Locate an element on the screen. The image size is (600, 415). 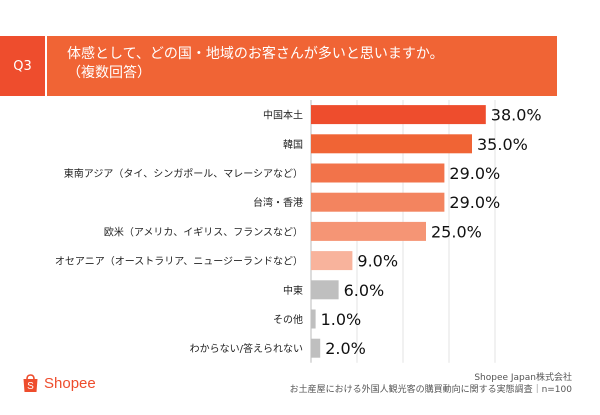
question-title-line1: 体感として、どの国・地域のお客さんが多いと思いますか。 is located at coordinates (255, 54).